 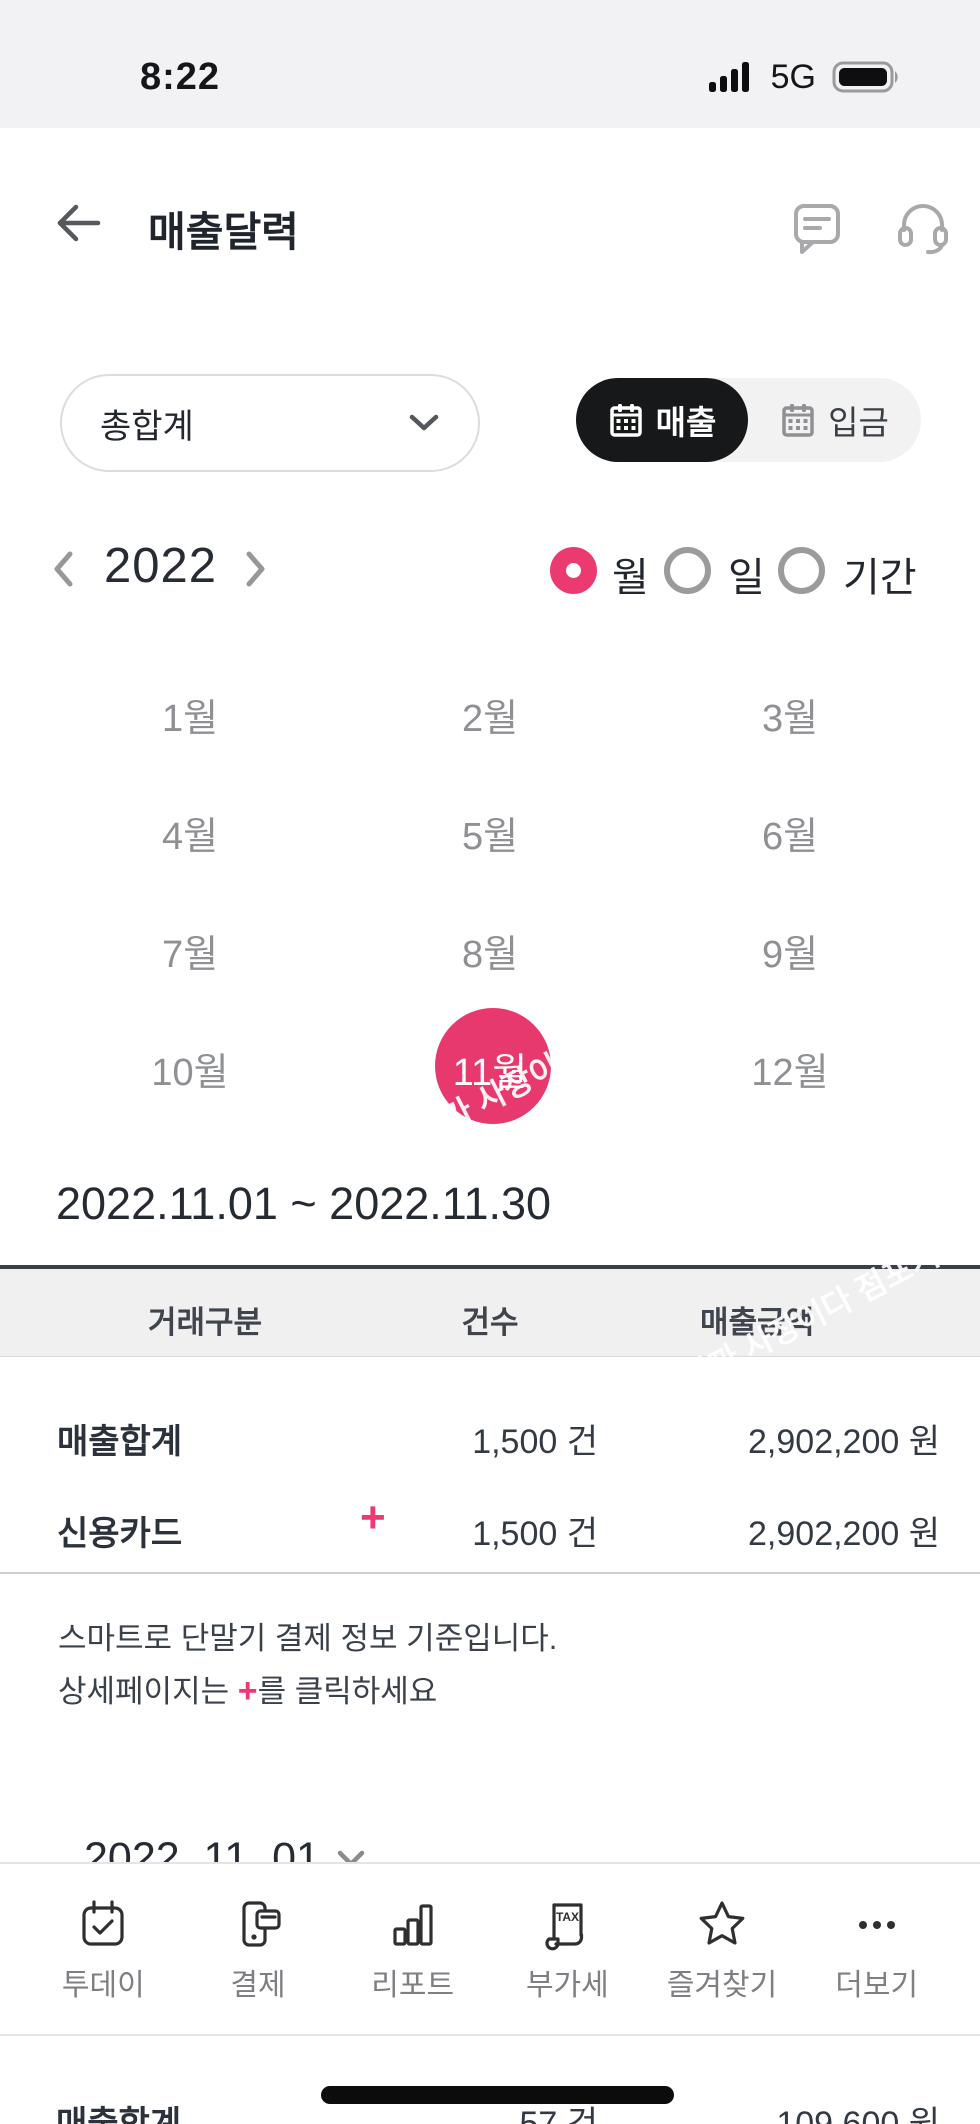 I want to click on tab-deposit-label: 입금, so click(x=858, y=422).